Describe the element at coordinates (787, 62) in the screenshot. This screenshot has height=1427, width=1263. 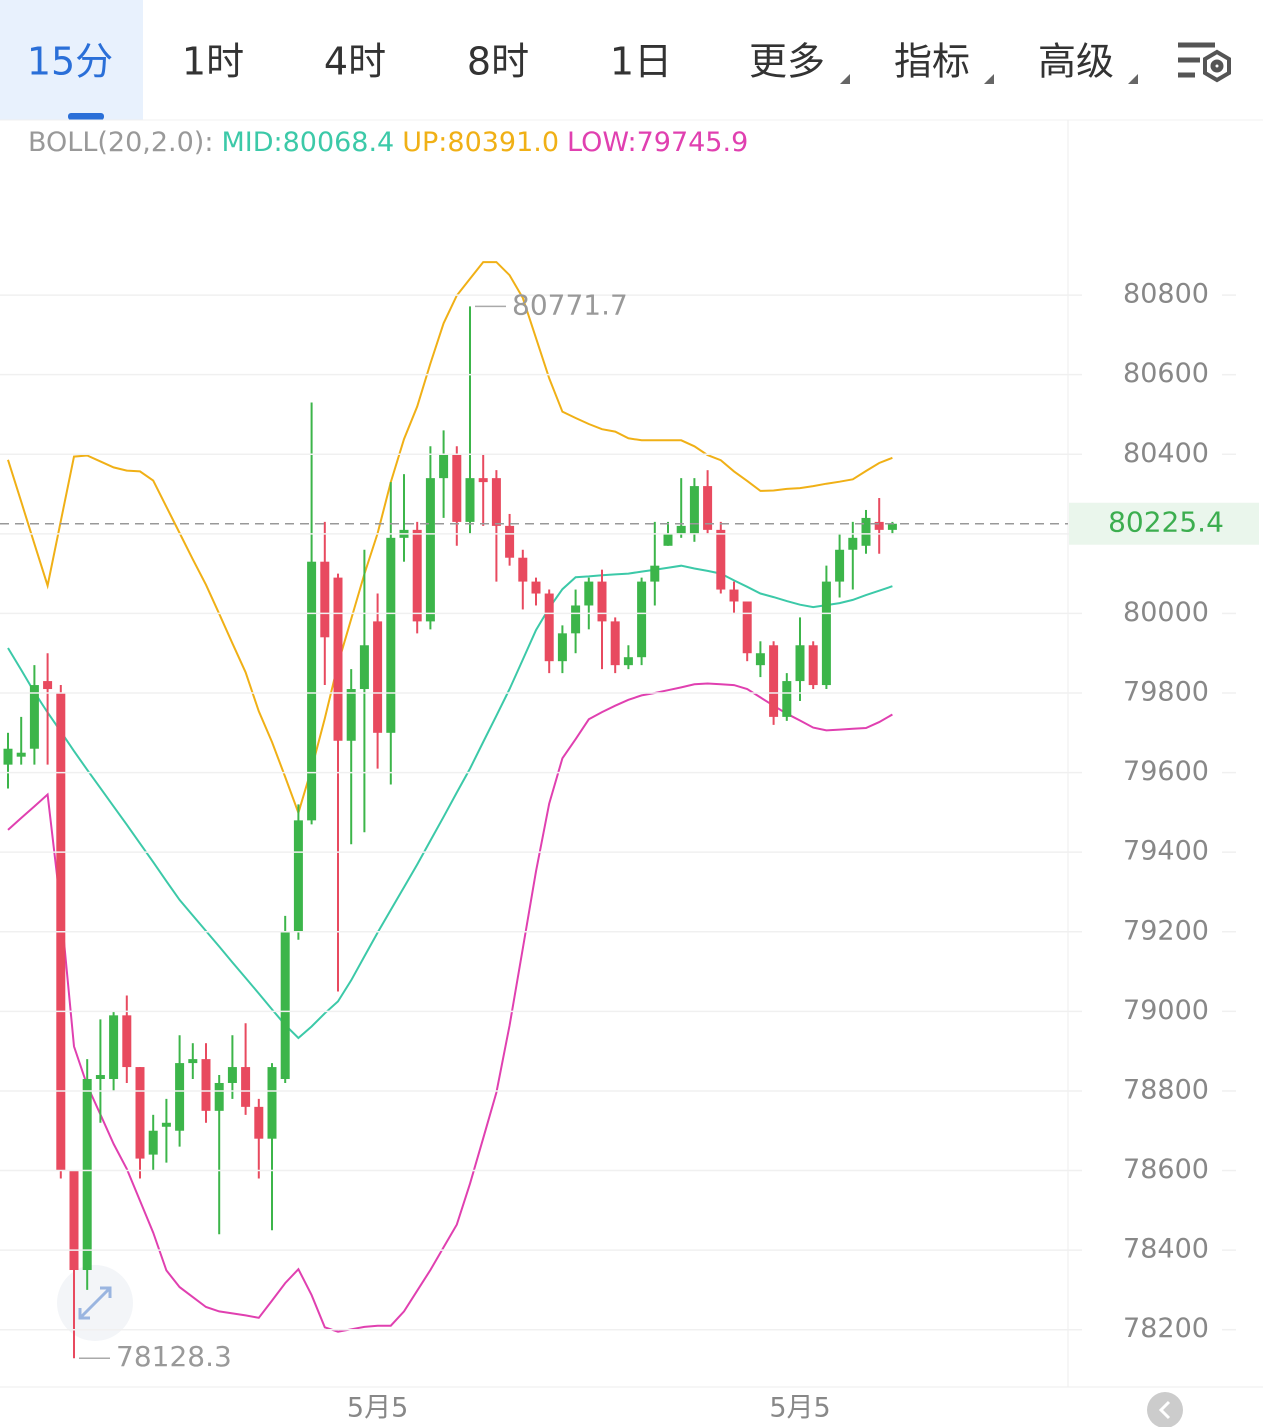
I see `tab: 更多` at that location.